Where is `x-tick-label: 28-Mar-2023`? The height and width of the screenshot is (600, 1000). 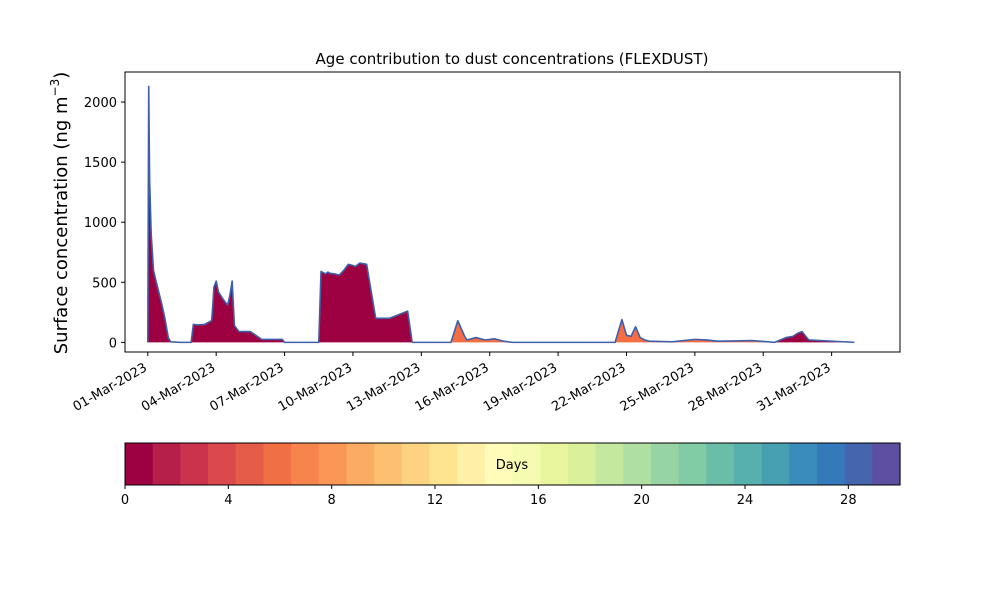
x-tick-label: 28-Mar-2023 is located at coordinates (725, 387).